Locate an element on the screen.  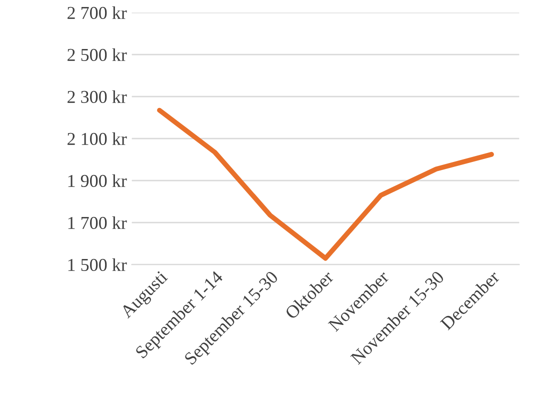
y-tick-label: 2 500 kr is located at coordinates (97, 55).